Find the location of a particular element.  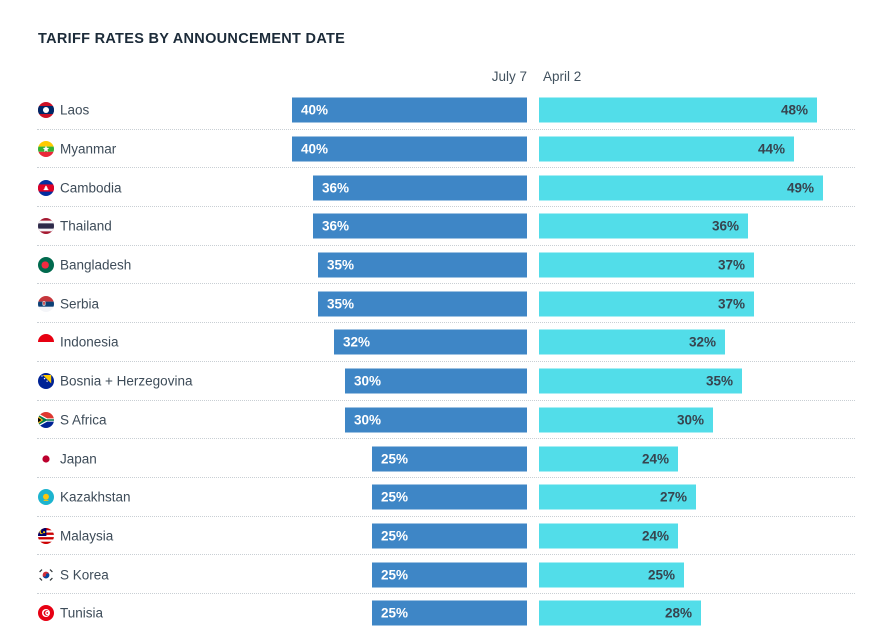

country-label: S Korea is located at coordinates (84, 575).